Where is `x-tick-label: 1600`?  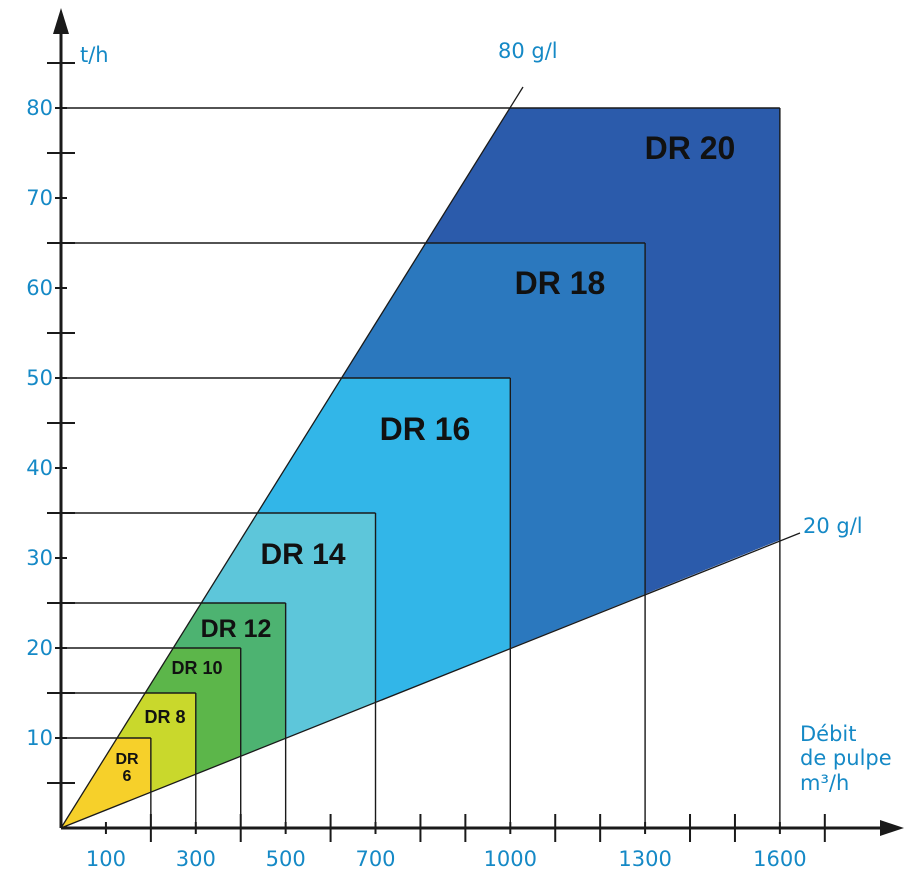 x-tick-label: 1600 is located at coordinates (779, 859).